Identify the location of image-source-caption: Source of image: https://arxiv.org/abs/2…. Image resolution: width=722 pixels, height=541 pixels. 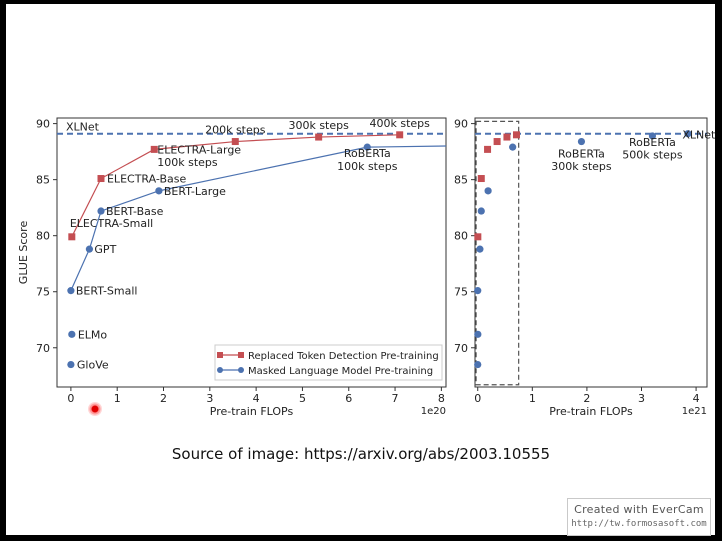
(361, 454).